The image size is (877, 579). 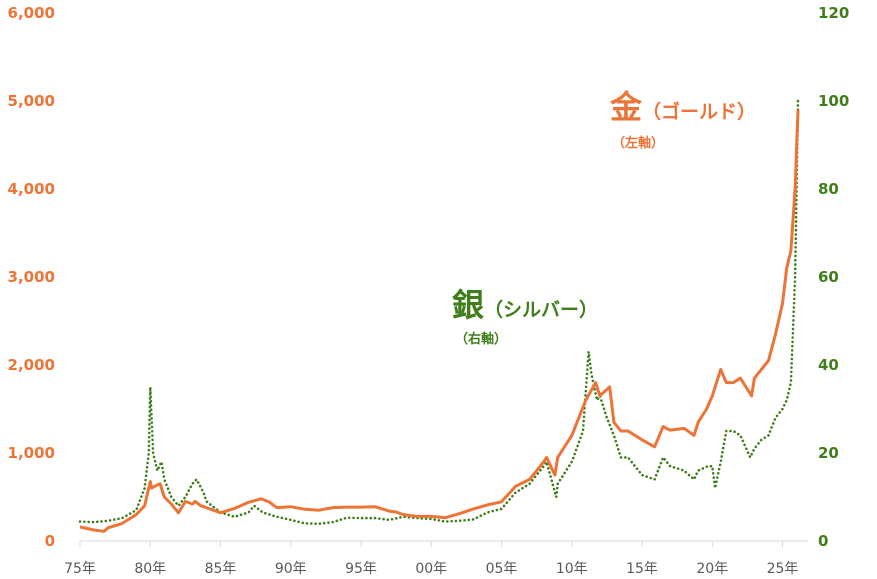 What do you see at coordinates (501, 569) in the screenshot?
I see `x-tick-label: 05年` at bounding box center [501, 569].